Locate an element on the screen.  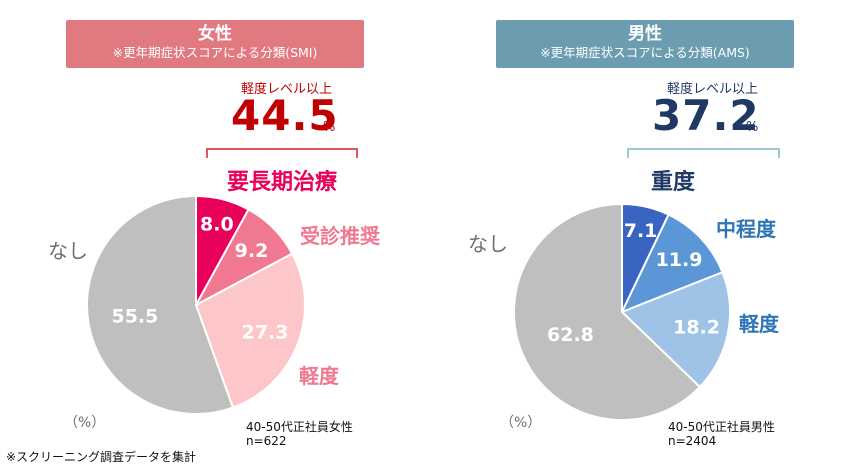
female-sample-n: n=622 is located at coordinates (266, 441).